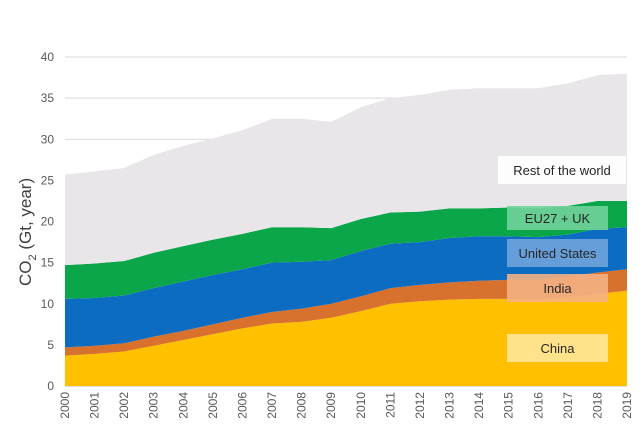 This screenshot has width=643, height=431. I want to click on annotation-united-states: United States, so click(557, 253).